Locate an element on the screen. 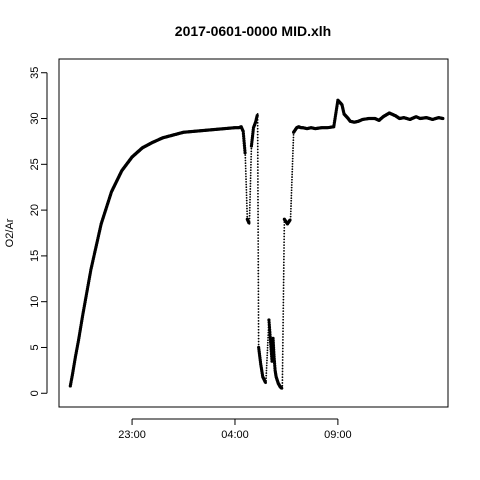 This screenshot has height=480, width=480. y-axis-label: O2/Ar is located at coordinates (10, 232).